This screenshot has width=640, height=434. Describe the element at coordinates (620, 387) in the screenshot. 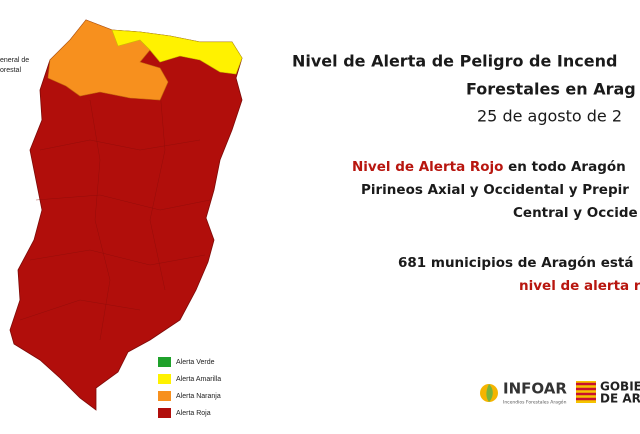

I see `gobierno-line: GOBIER` at that location.